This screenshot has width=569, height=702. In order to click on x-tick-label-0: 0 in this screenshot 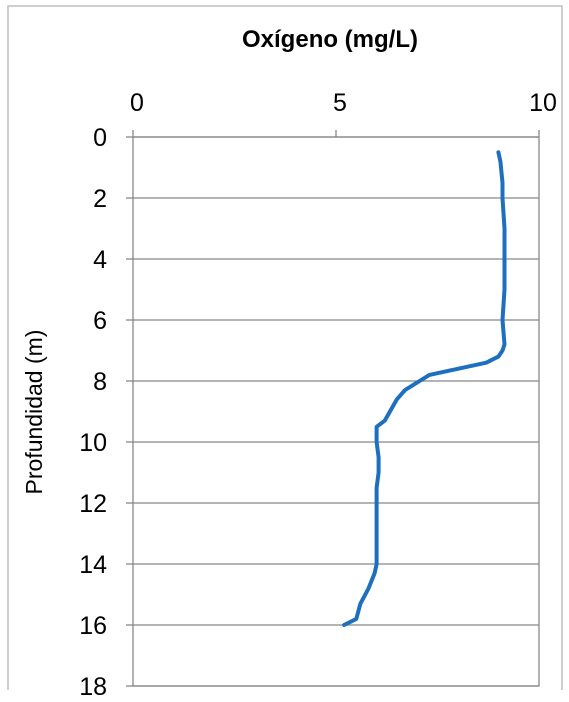, I will do `click(137, 103)`.